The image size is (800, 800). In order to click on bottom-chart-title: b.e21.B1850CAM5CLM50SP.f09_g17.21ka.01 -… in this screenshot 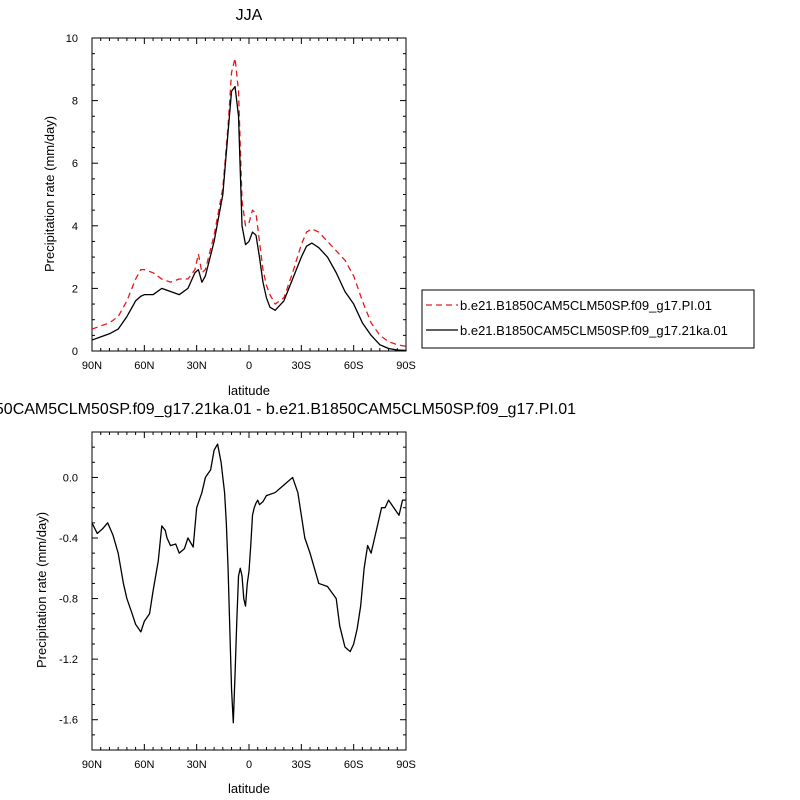, I will do `click(288, 409)`.